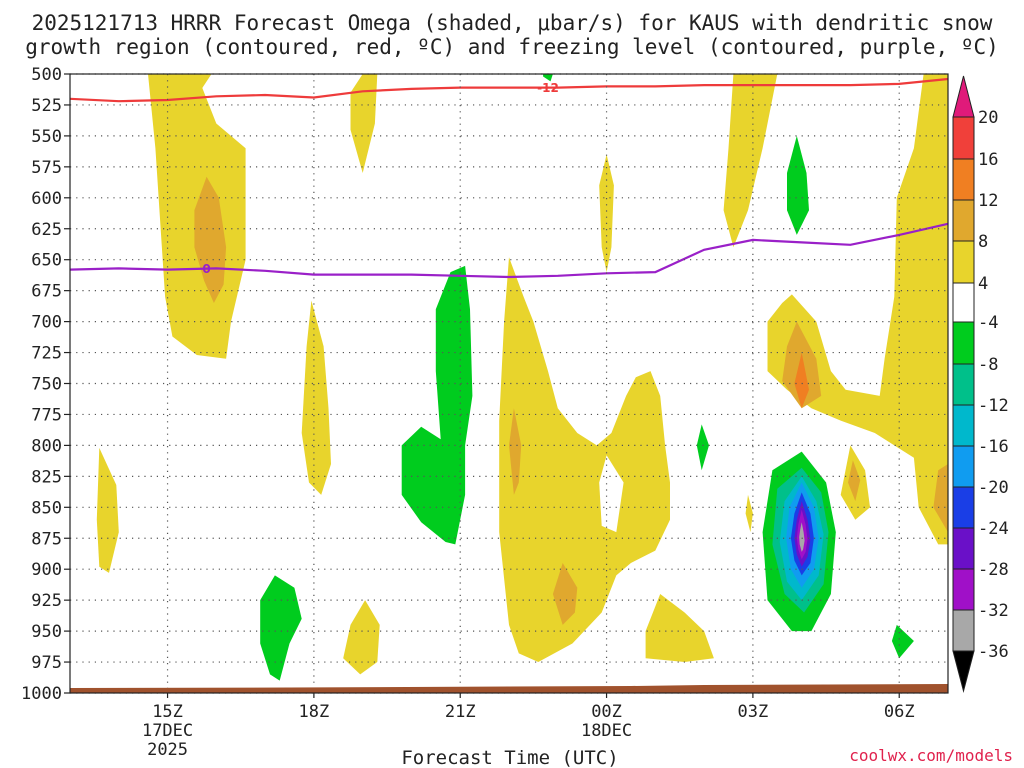 This screenshot has height=768, width=1024. I want to click on colorbar-label-8: 8, so click(983, 242).